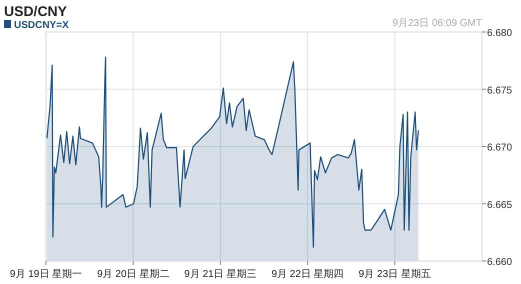 This screenshot has width=521, height=284. What do you see at coordinates (307, 274) in the screenshot?
I see `x-tick-label: 9月 22日 星期四` at bounding box center [307, 274].